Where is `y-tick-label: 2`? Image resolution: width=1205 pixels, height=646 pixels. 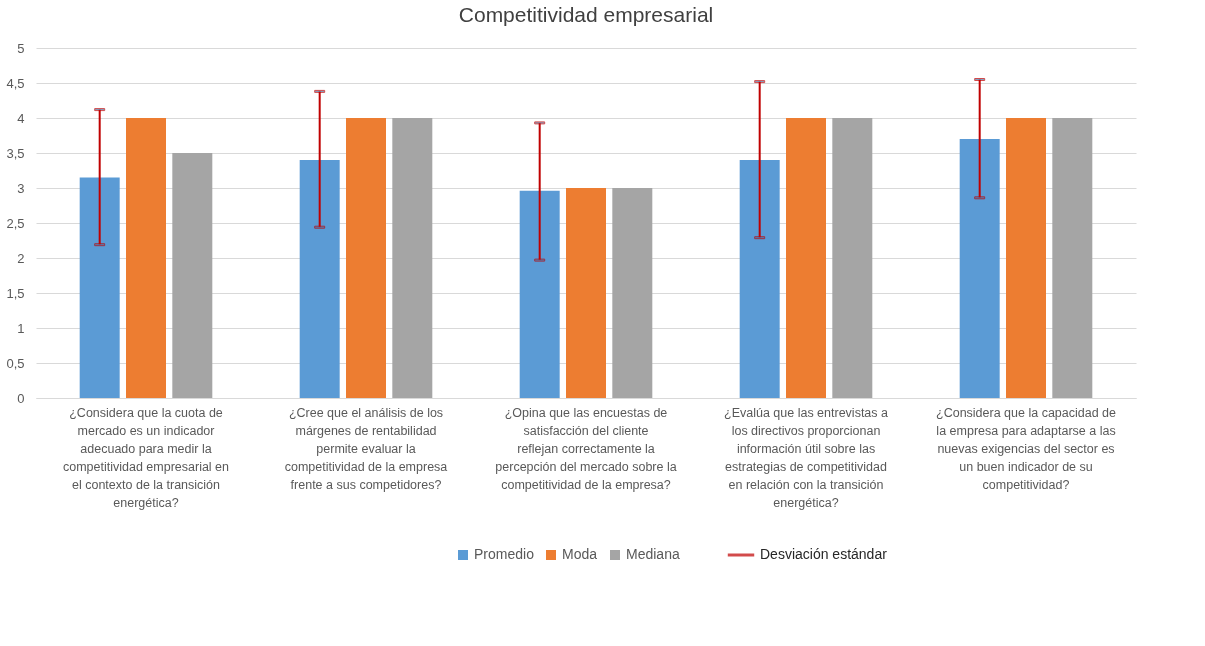 y-tick-label: 2 is located at coordinates (21, 258).